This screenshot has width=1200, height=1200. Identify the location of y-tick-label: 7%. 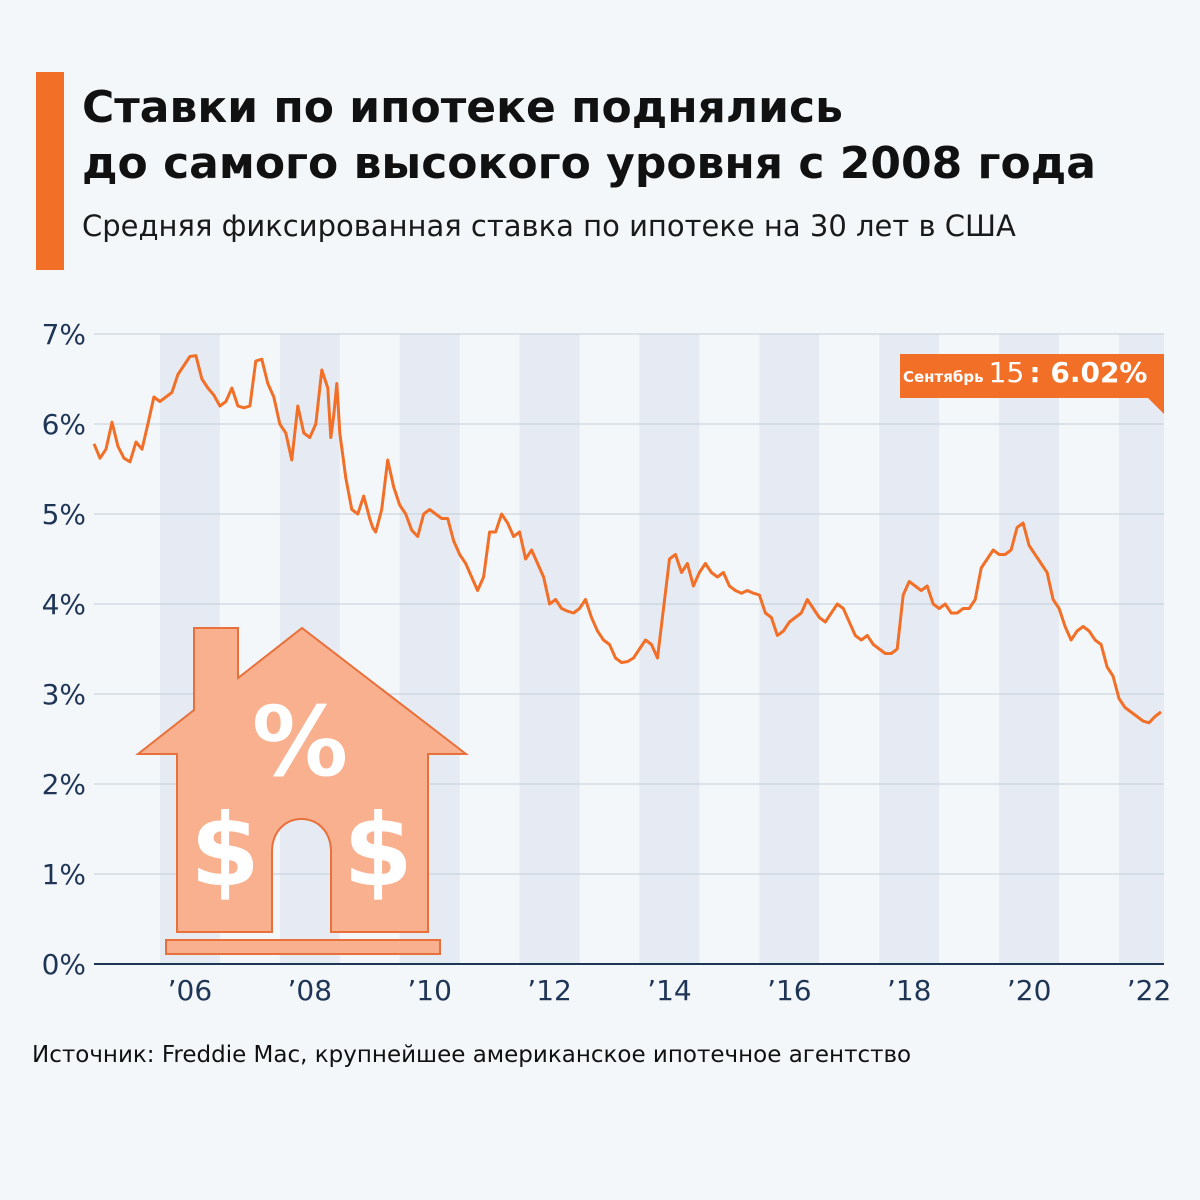
(64, 334).